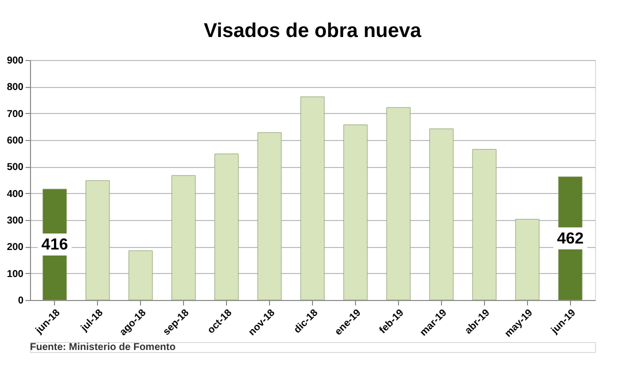 The width and height of the screenshot is (640, 388). I want to click on y-tick-label: 600, so click(15, 141).